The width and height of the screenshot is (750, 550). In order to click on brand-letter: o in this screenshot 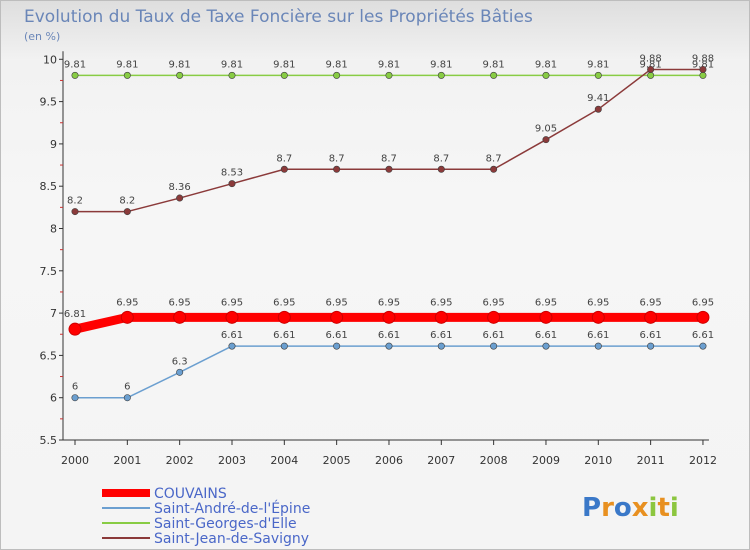, I will do `click(623, 508)`.